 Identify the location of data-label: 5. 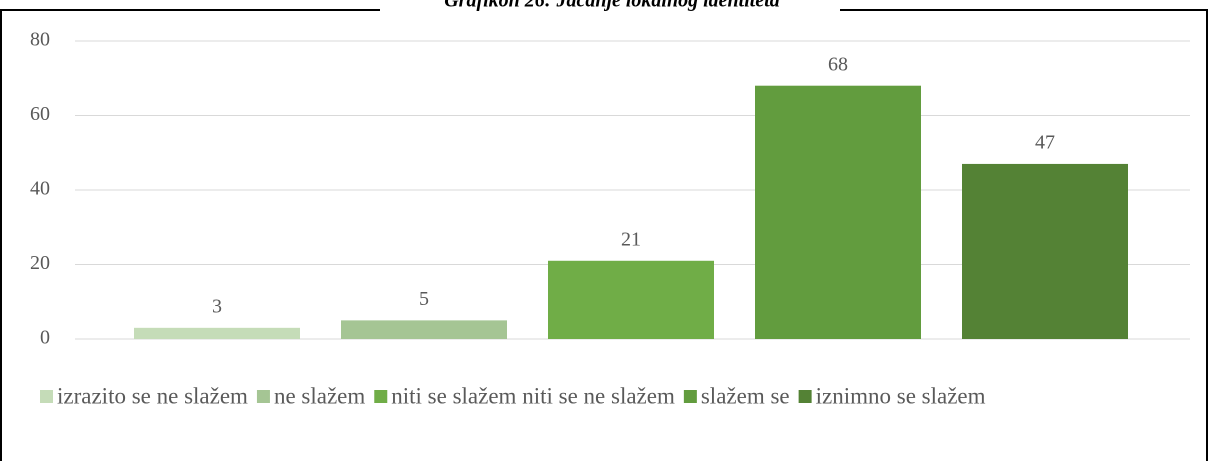
(424, 299).